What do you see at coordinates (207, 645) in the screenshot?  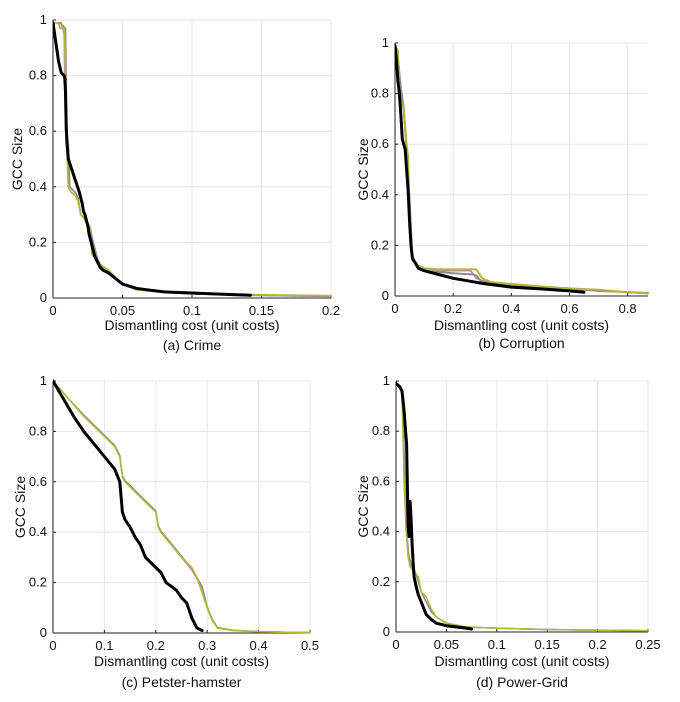 I see `x-tick-label: 0.3` at bounding box center [207, 645].